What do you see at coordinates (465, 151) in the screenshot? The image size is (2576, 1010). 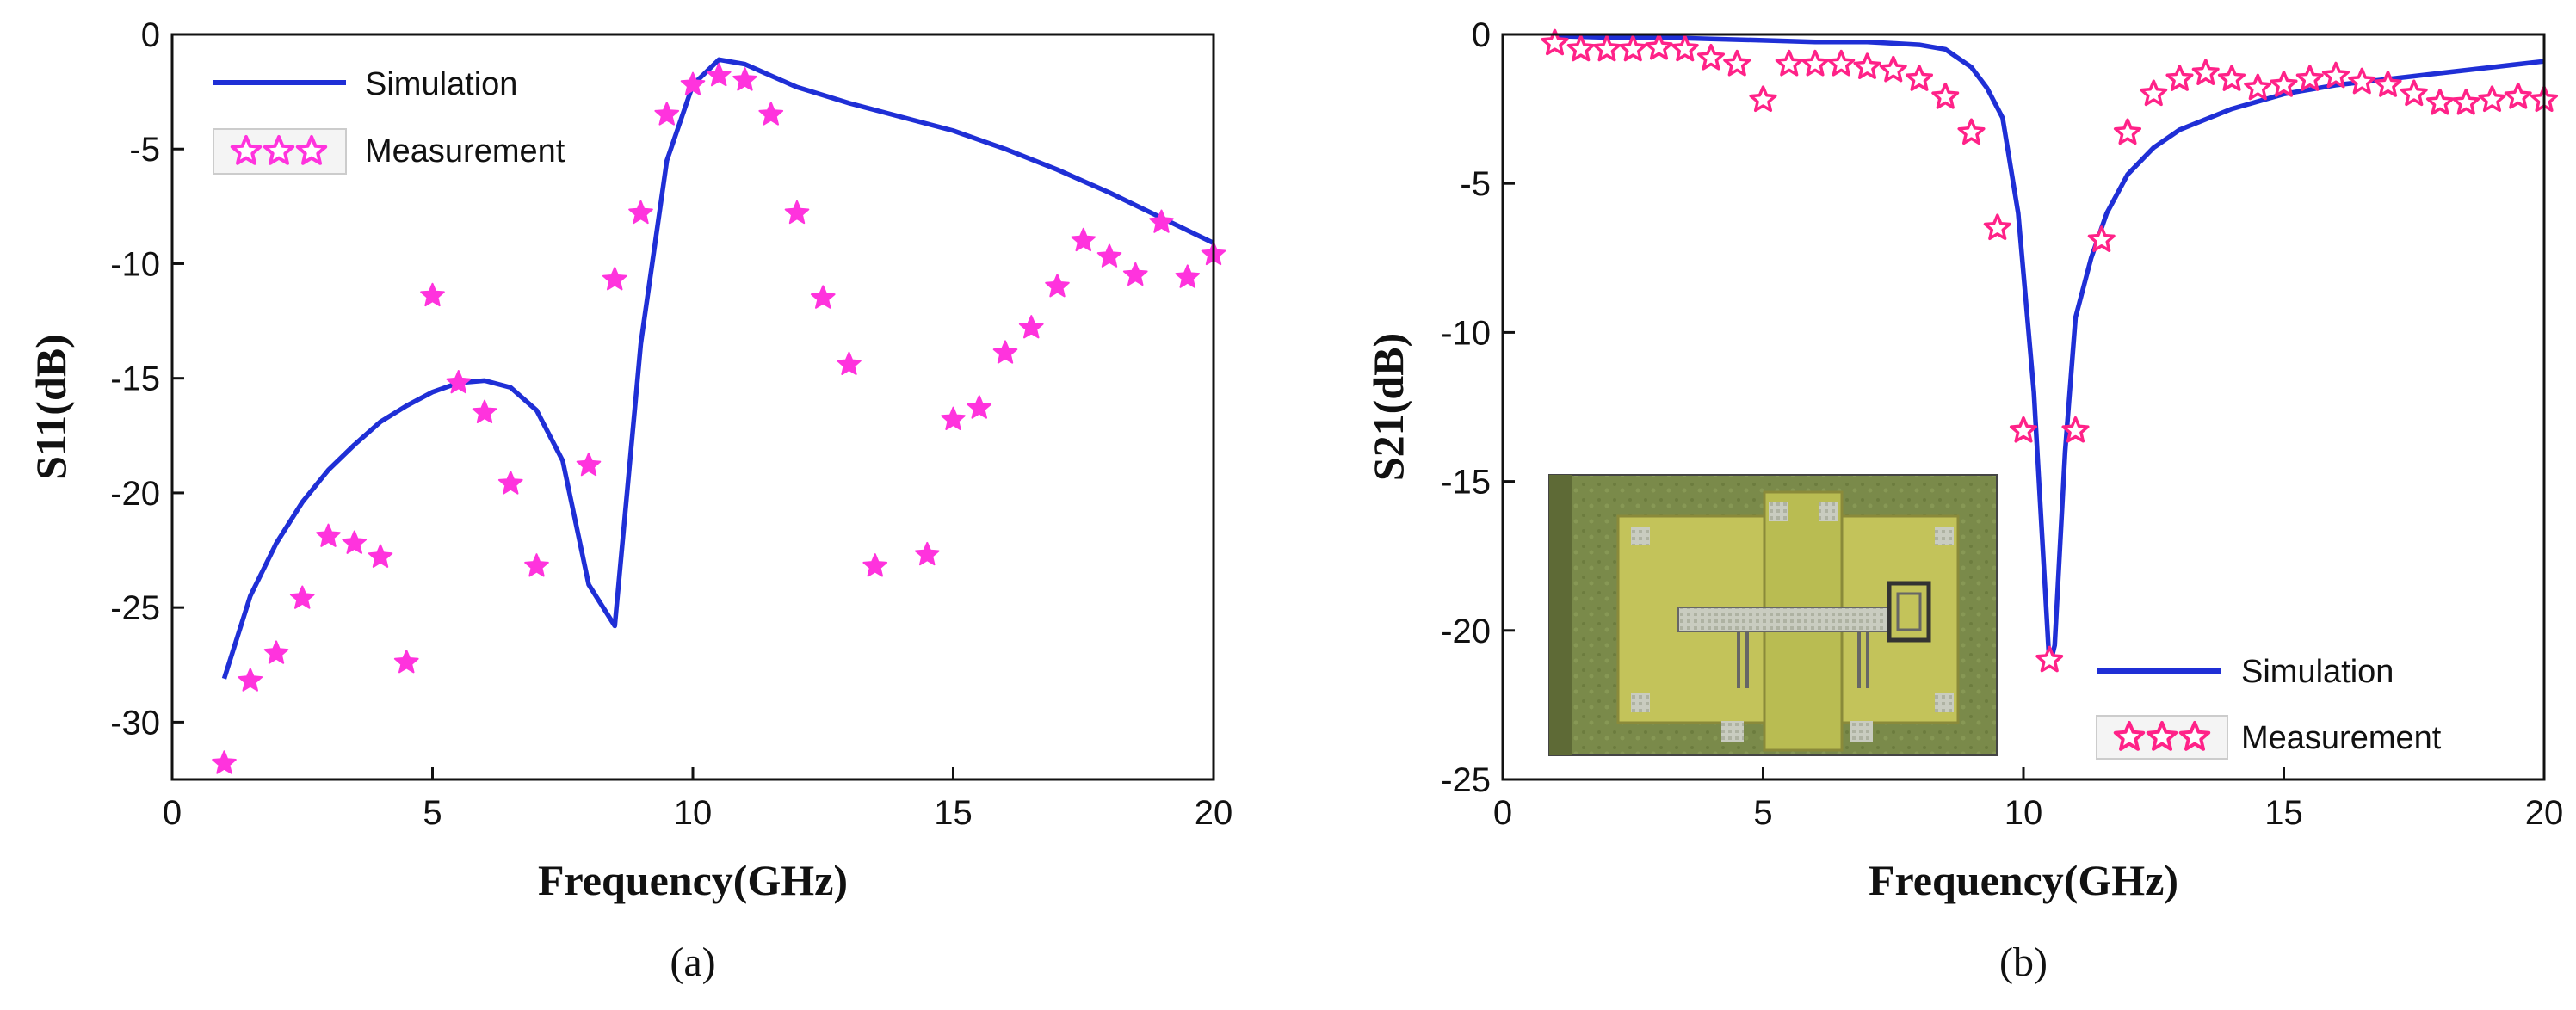 I see `chart-a-legend-measurement-label: Measurement` at bounding box center [465, 151].